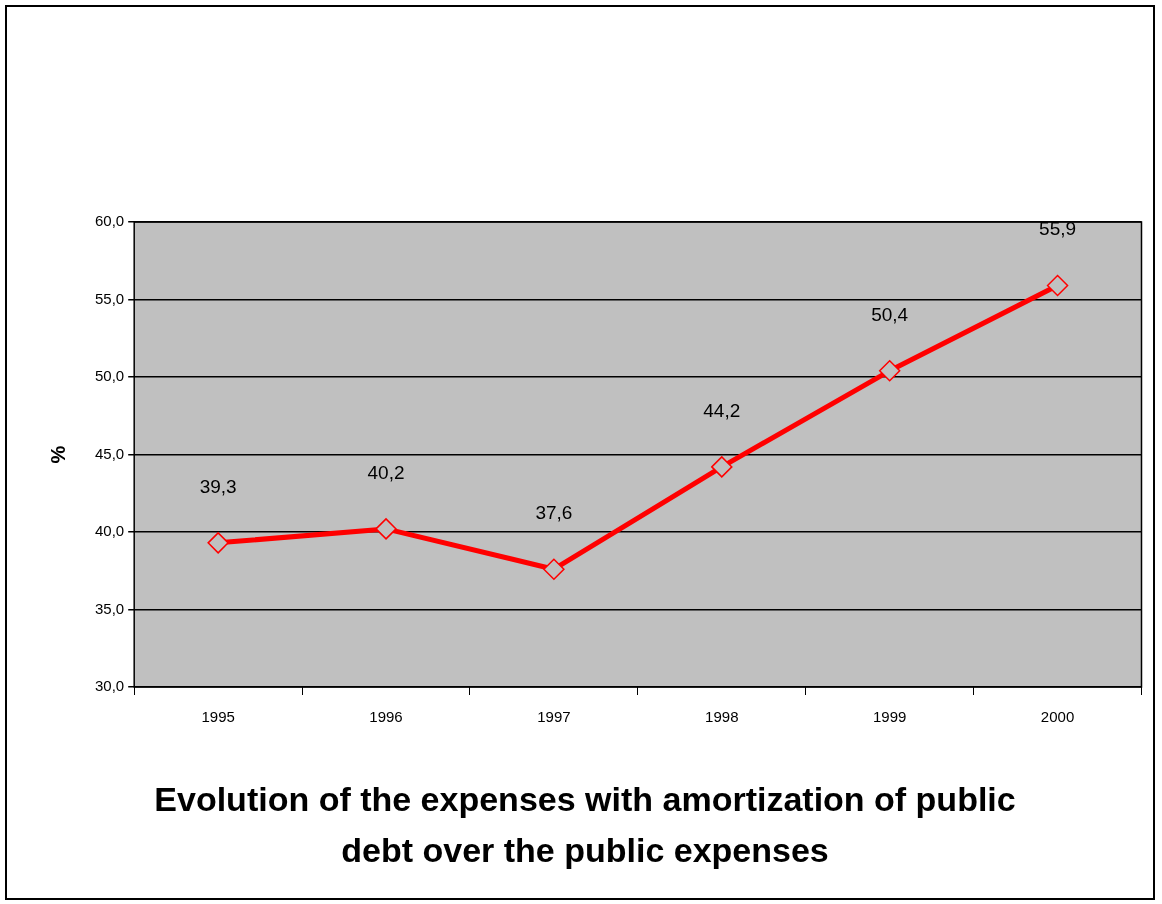 The image size is (1162, 904). What do you see at coordinates (554, 717) in the screenshot?
I see `x-tick-label: 1997` at bounding box center [554, 717].